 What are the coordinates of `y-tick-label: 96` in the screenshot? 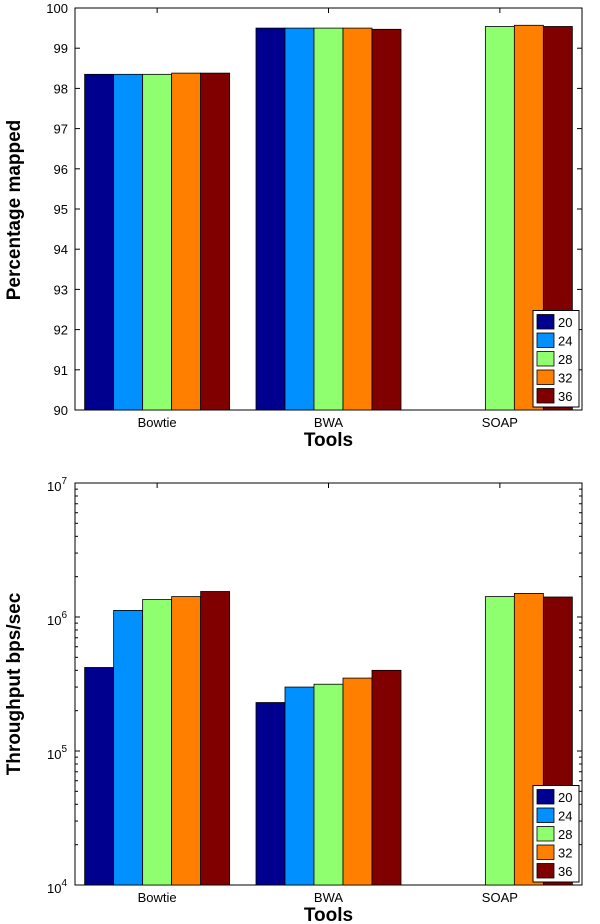 It's located at (61, 169).